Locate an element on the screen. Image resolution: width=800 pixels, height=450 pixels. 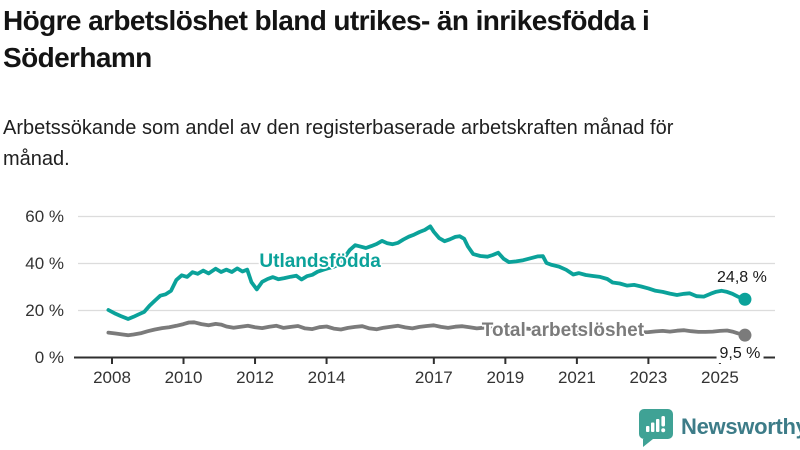
y-tick-label: 60 % is located at coordinates (44, 216).